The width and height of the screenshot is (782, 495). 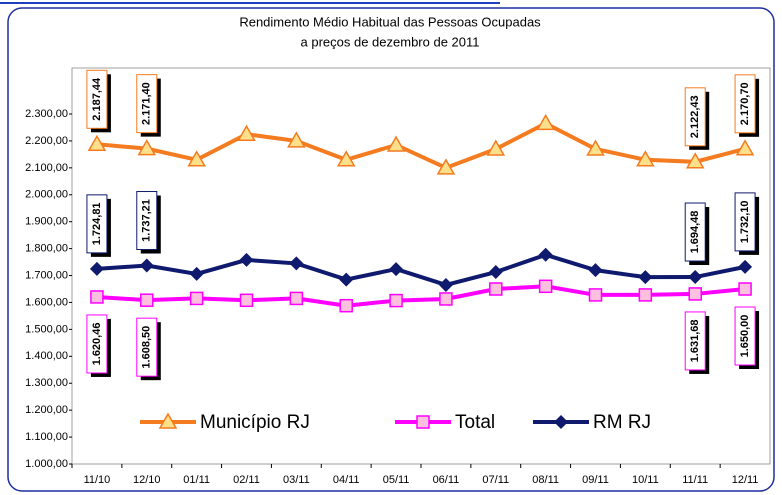 I want to click on x-tick-label: 12/10, so click(x=147, y=480).